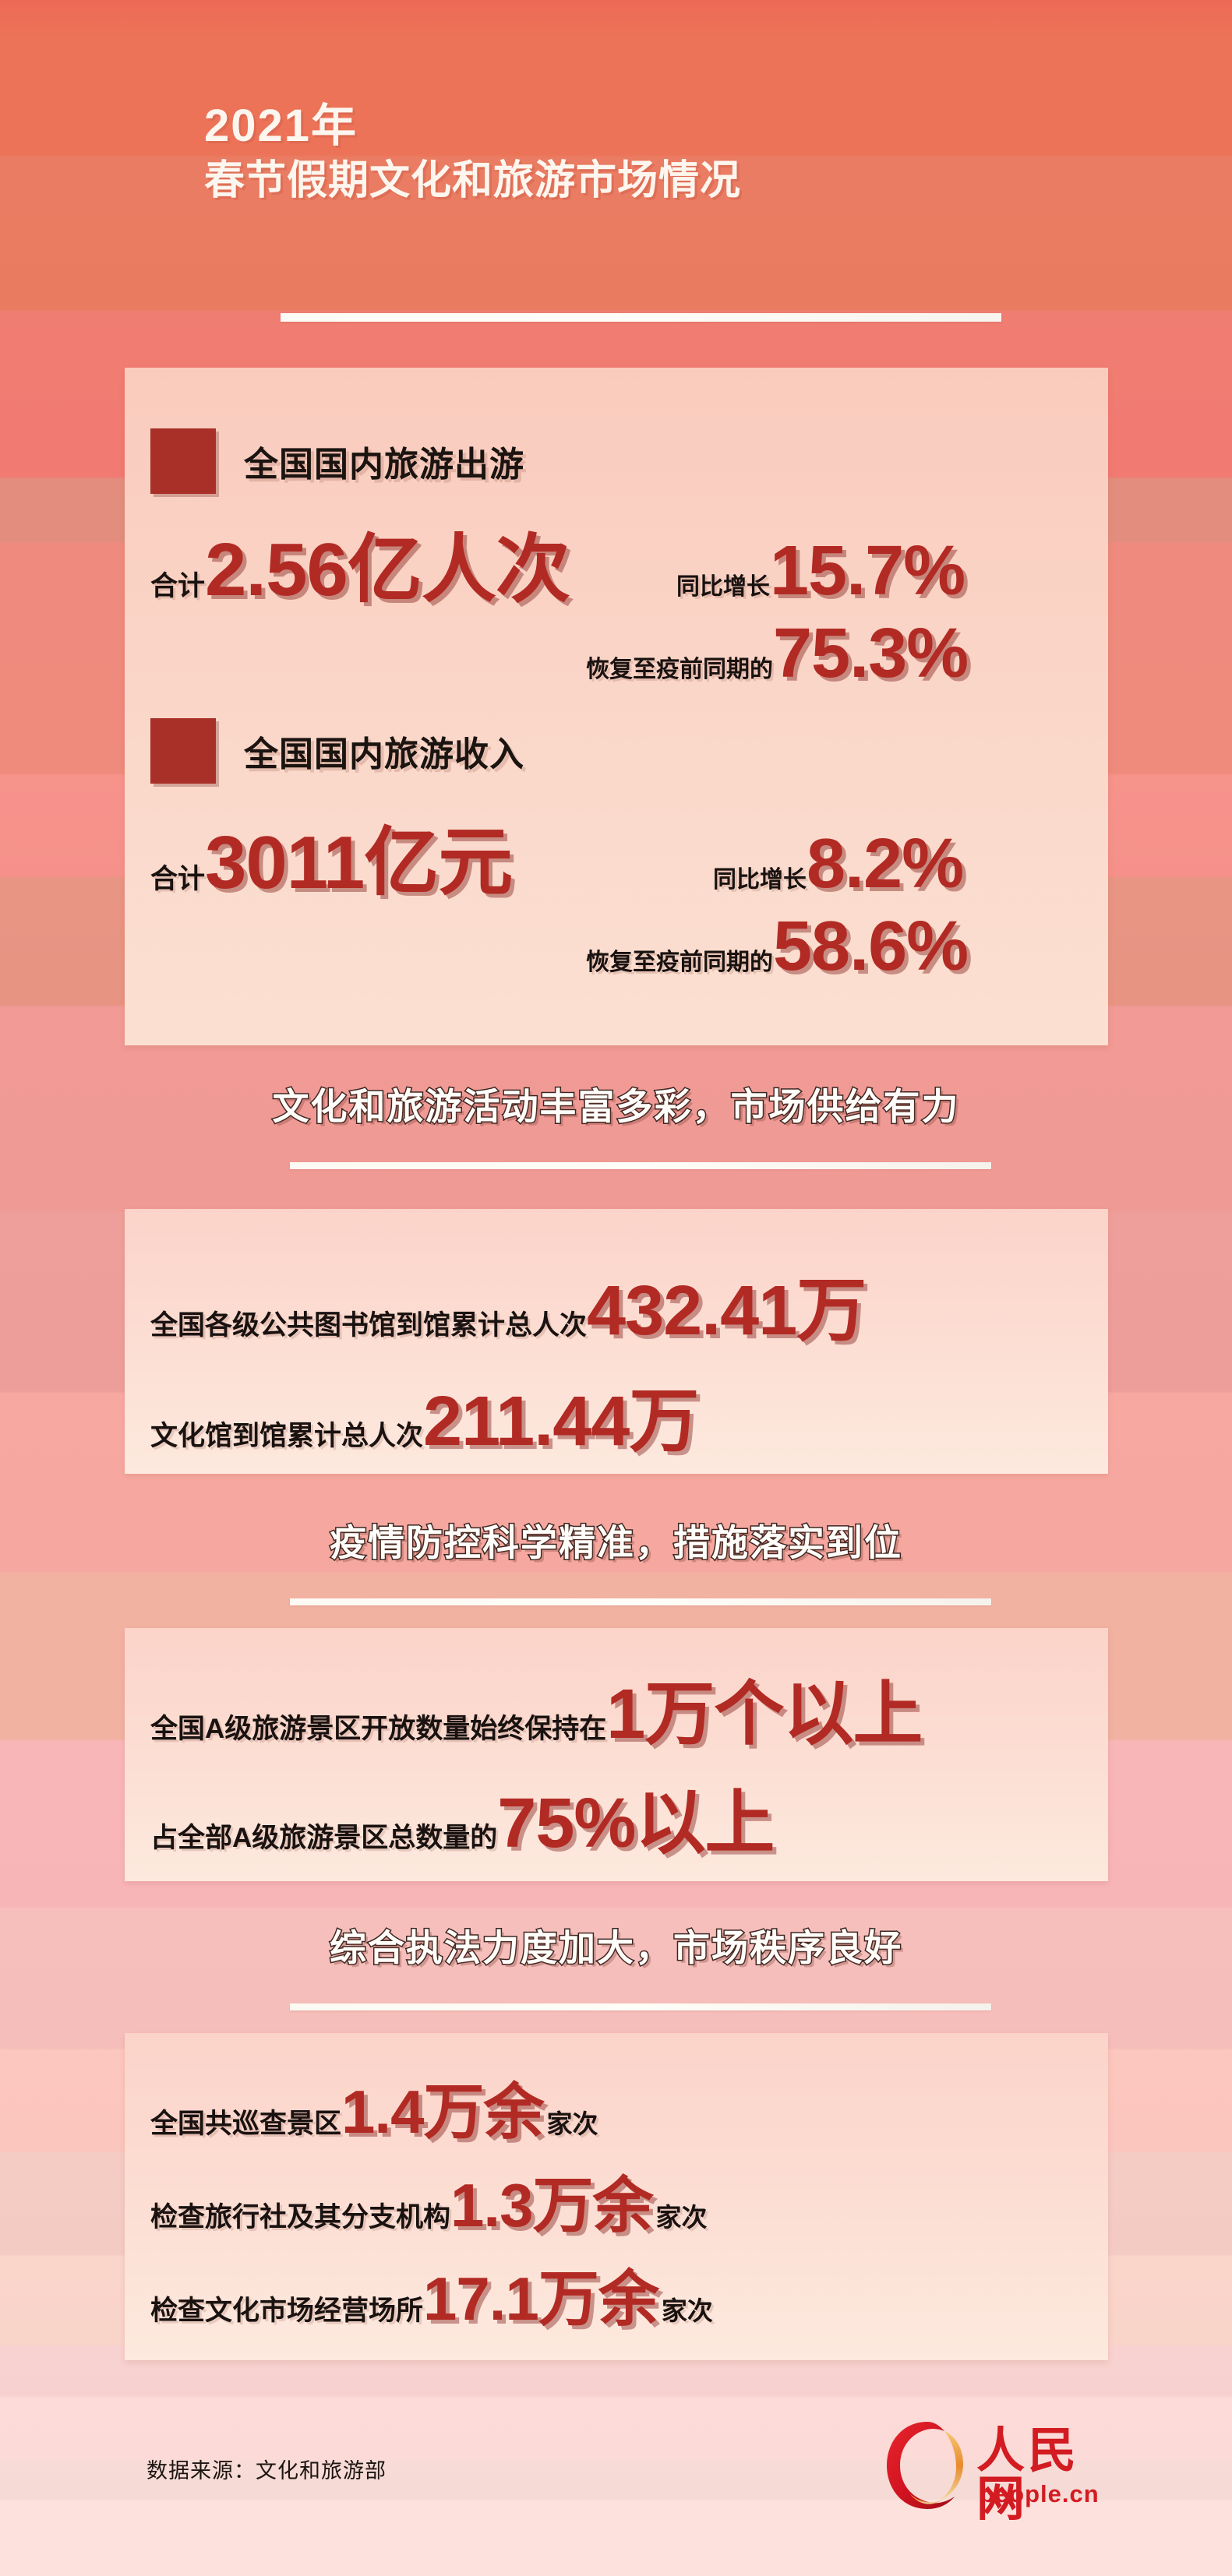  I want to click on row-scenic-areas-share: 占全部A级旅游景区总数量的 75%以上, so click(462, 1823).